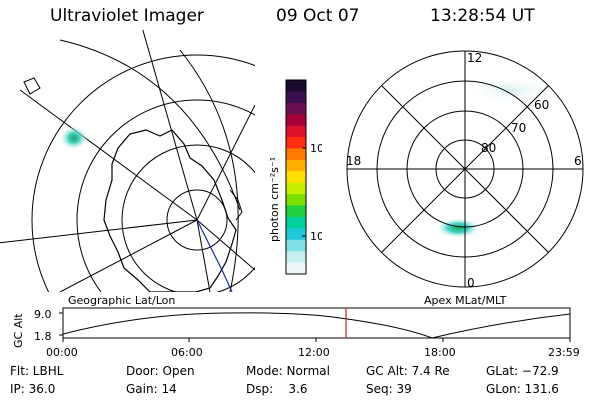 The height and width of the screenshot is (400, 600). I want to click on mode-info: Mode: Normal, so click(288, 371).